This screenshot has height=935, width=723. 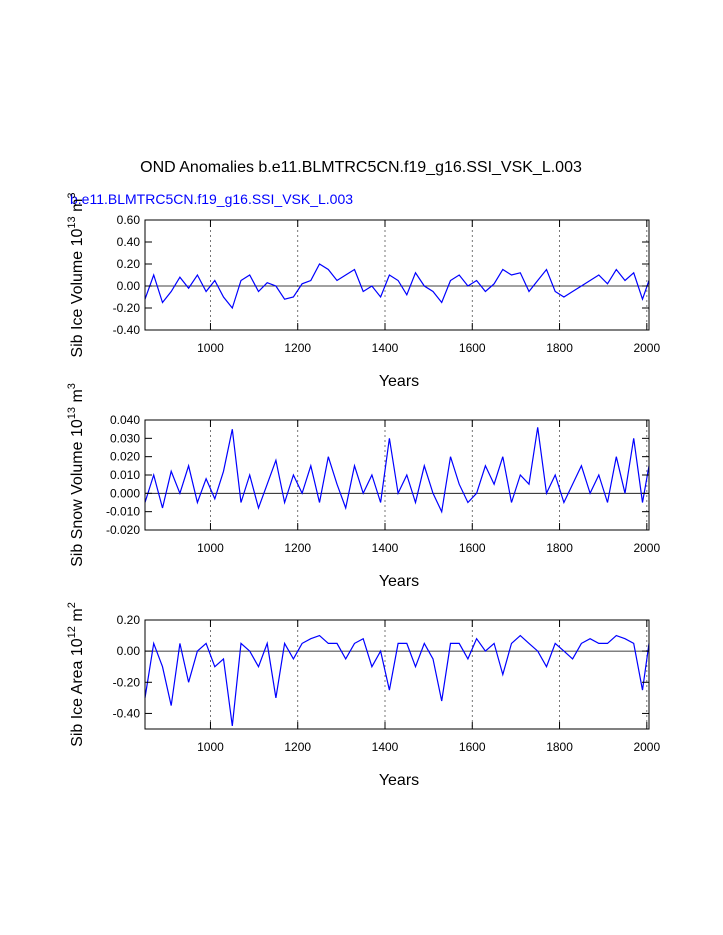 What do you see at coordinates (125, 438) in the screenshot?
I see `y-tick-label: 0.030` at bounding box center [125, 438].